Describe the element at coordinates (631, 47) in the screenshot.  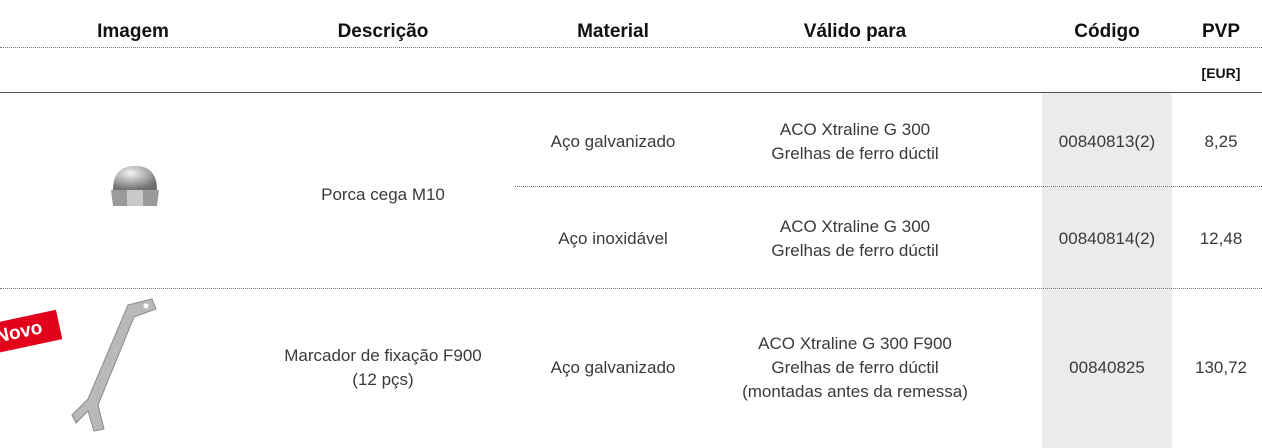
I see `header-divider` at that location.